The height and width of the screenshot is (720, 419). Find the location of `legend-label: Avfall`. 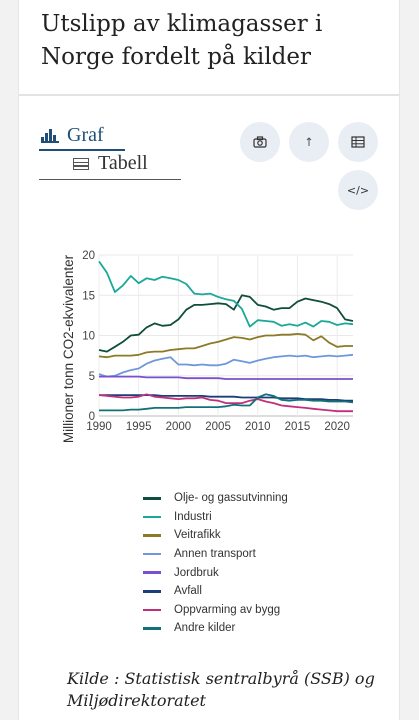

legend-label: Avfall is located at coordinates (188, 591).